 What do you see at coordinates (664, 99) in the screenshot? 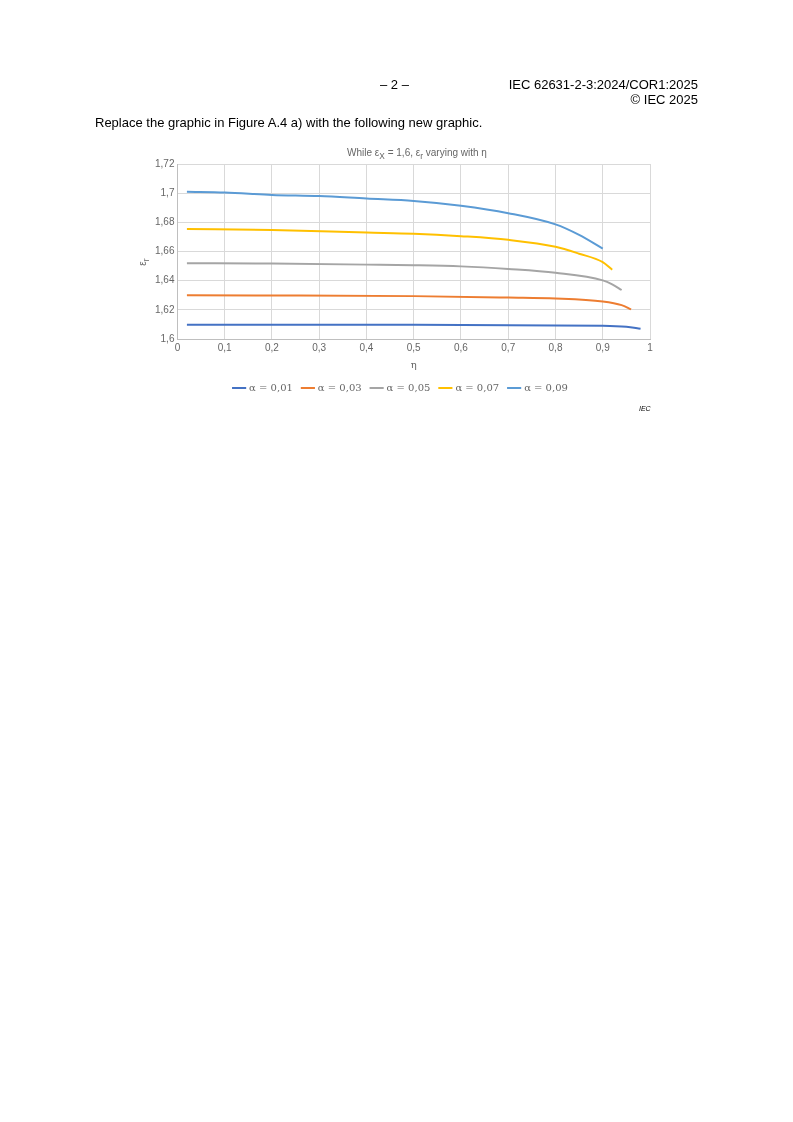
I see `text: © IEC 2025` at bounding box center [664, 99].